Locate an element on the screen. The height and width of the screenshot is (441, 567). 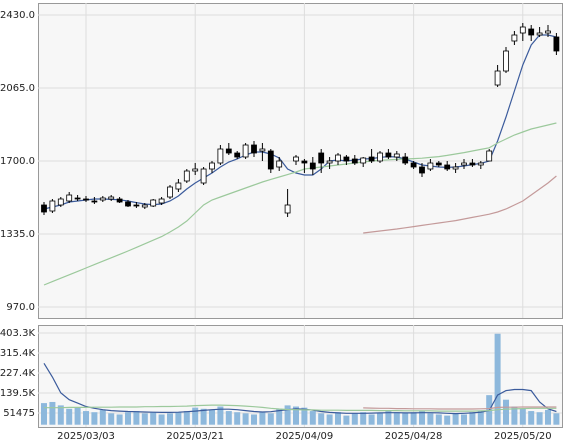
y-tick-label: 2430.0 is located at coordinates (17, 15).